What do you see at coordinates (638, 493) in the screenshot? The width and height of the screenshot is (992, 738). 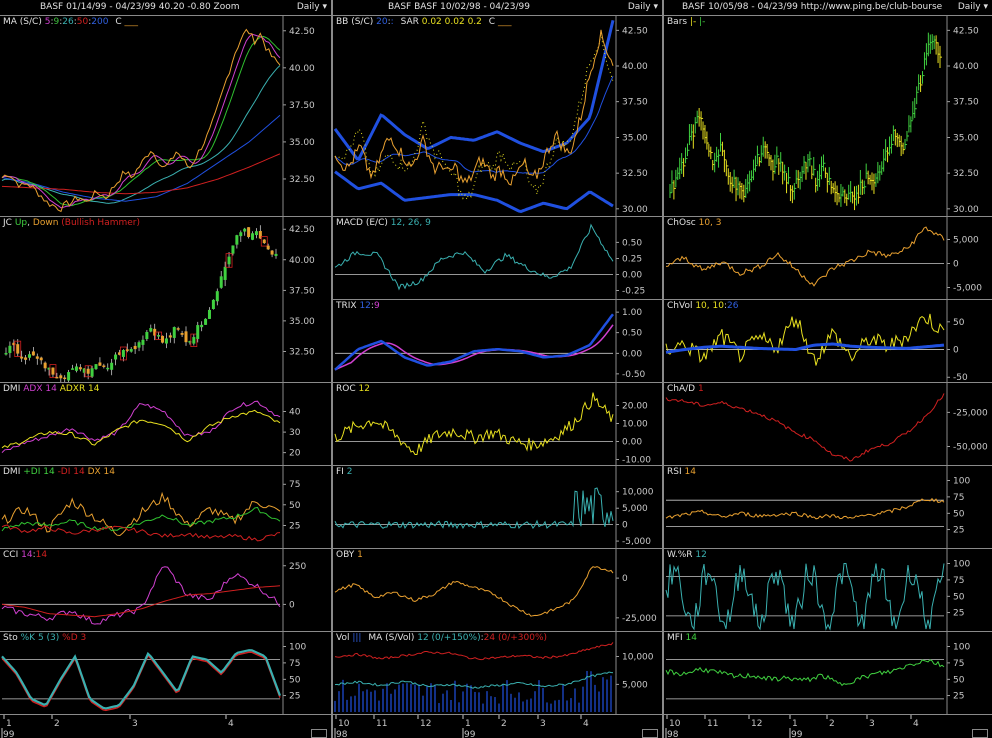 I see `axis-tick-label: 10,000` at bounding box center [638, 493].